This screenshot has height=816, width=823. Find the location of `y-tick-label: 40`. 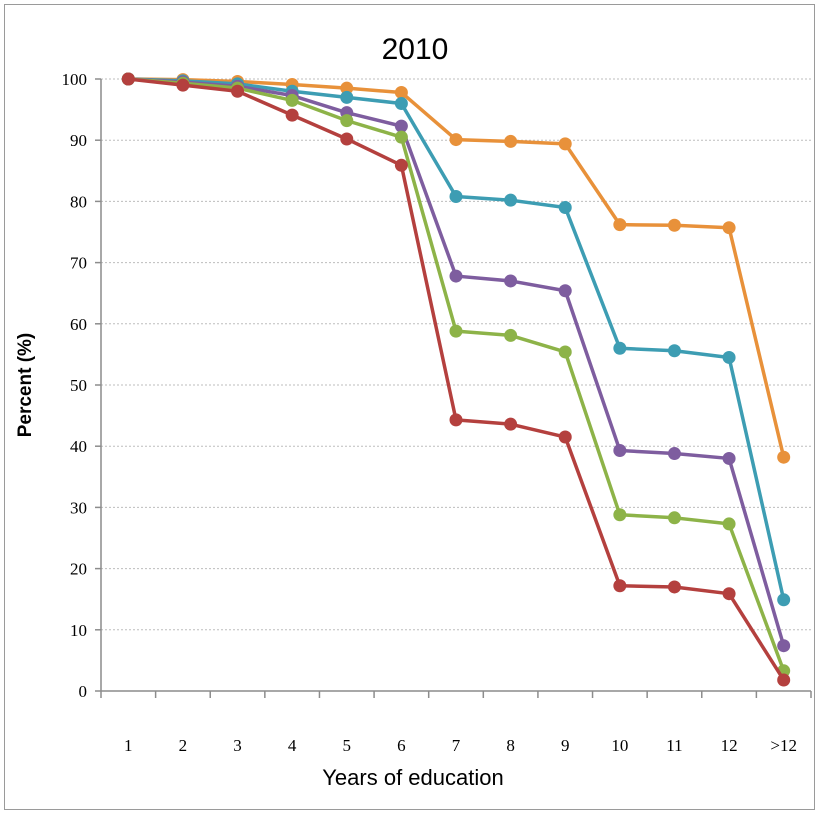

y-tick-label: 40 is located at coordinates (78, 446).